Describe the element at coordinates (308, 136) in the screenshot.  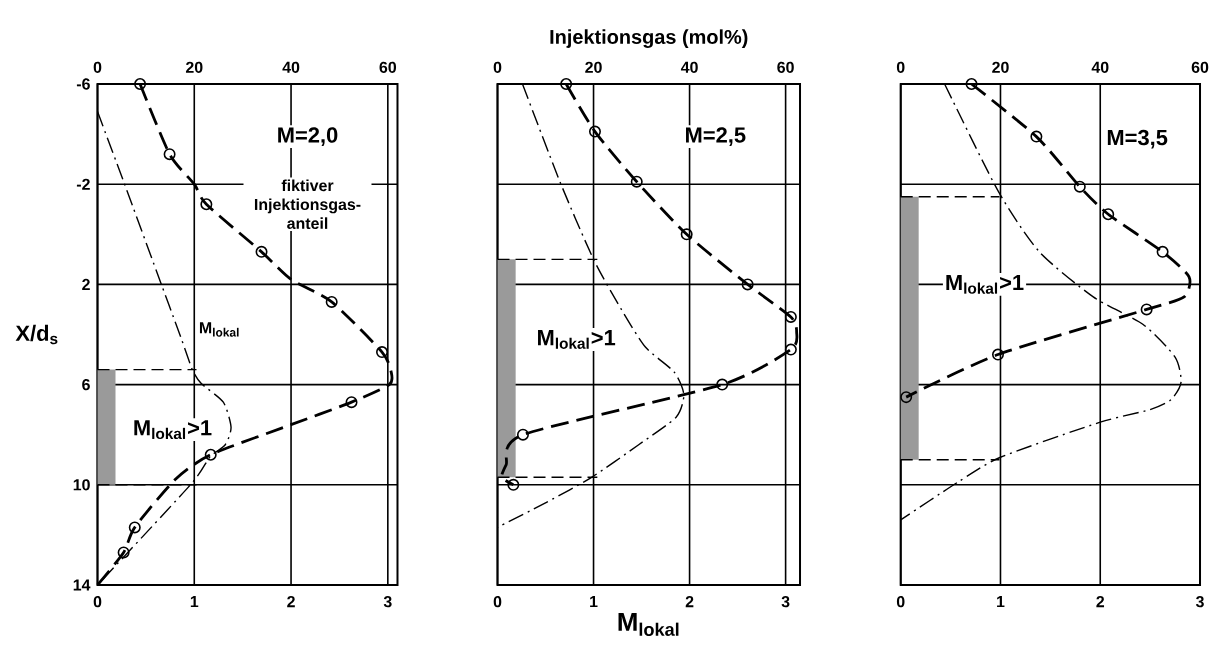
I see `annotation: M=2,0` at that location.